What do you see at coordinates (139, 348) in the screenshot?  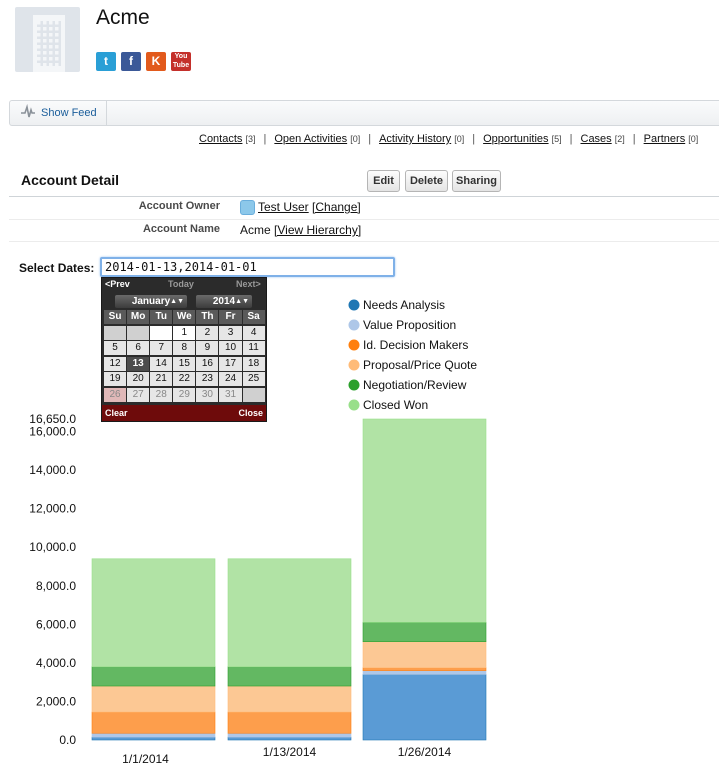 I see `calendar-day: 6` at bounding box center [139, 348].